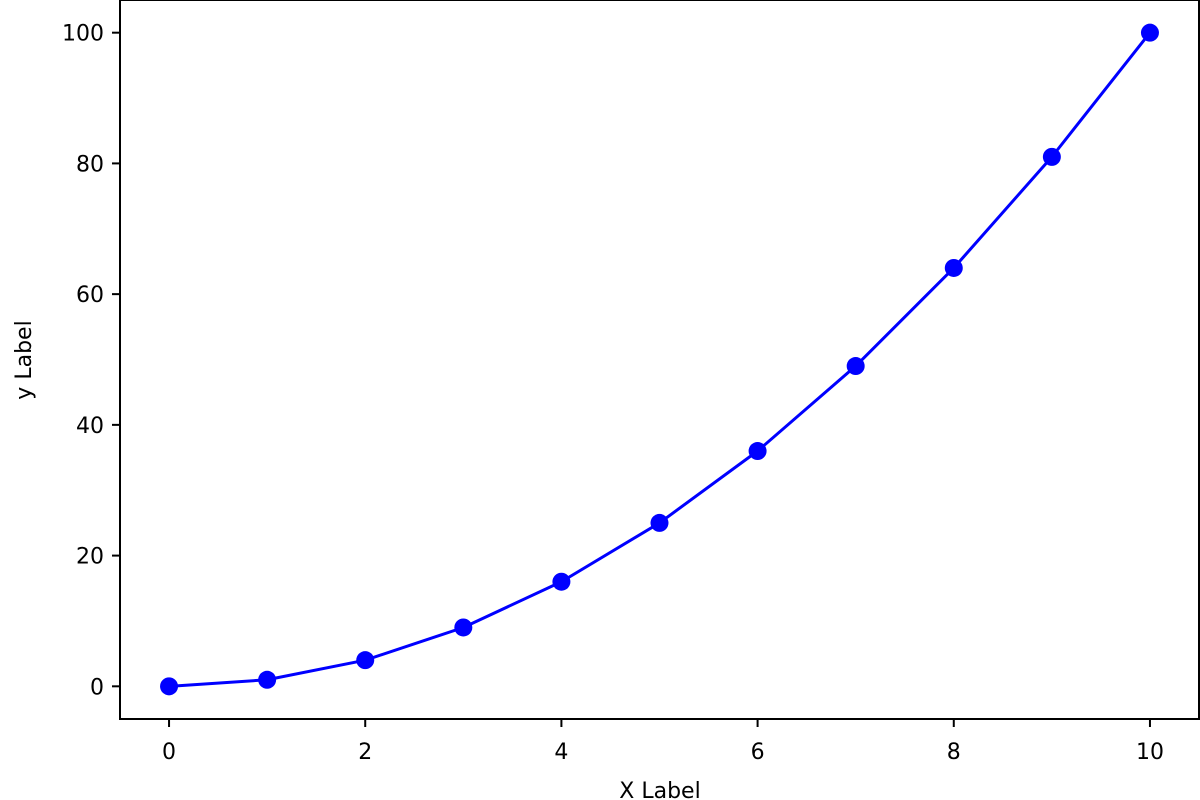 The image size is (1200, 800). I want to click on x-tick-label: 0, so click(169, 752).